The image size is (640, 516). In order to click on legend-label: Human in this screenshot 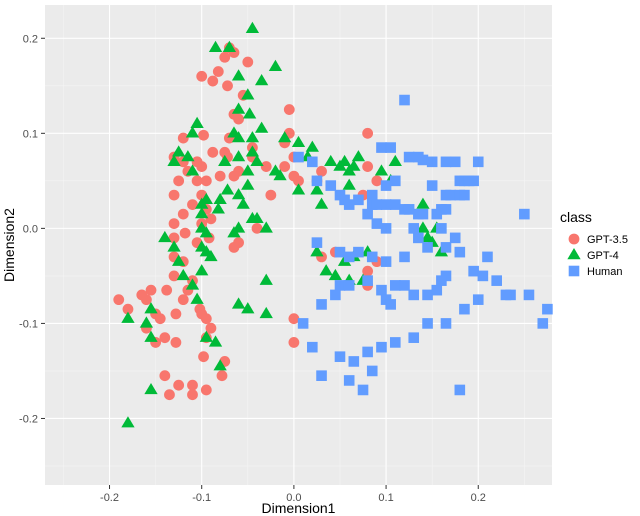, I will do `click(604, 272)`.